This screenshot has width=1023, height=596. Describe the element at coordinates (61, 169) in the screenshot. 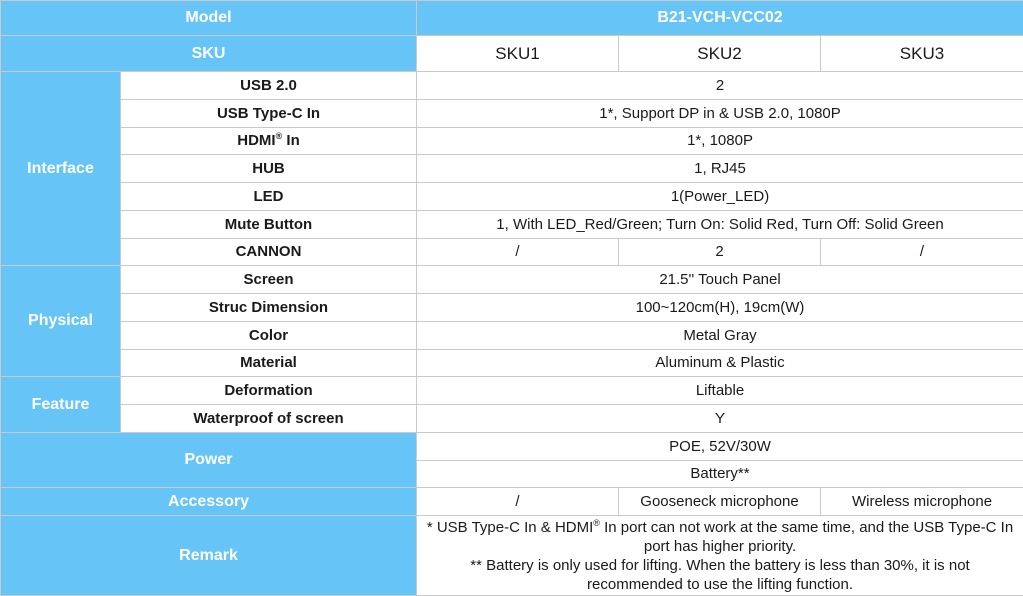

I see `category-interface: Interface` at that location.